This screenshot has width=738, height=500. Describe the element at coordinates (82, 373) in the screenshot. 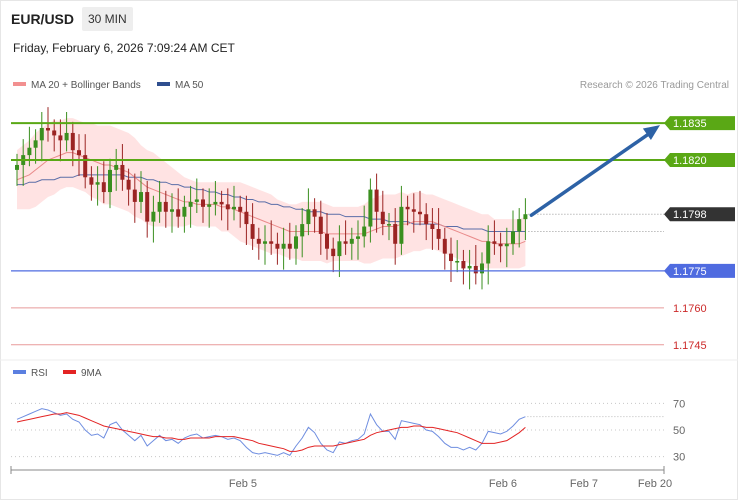

I see `legend-rsi-ma: 9MA` at that location.